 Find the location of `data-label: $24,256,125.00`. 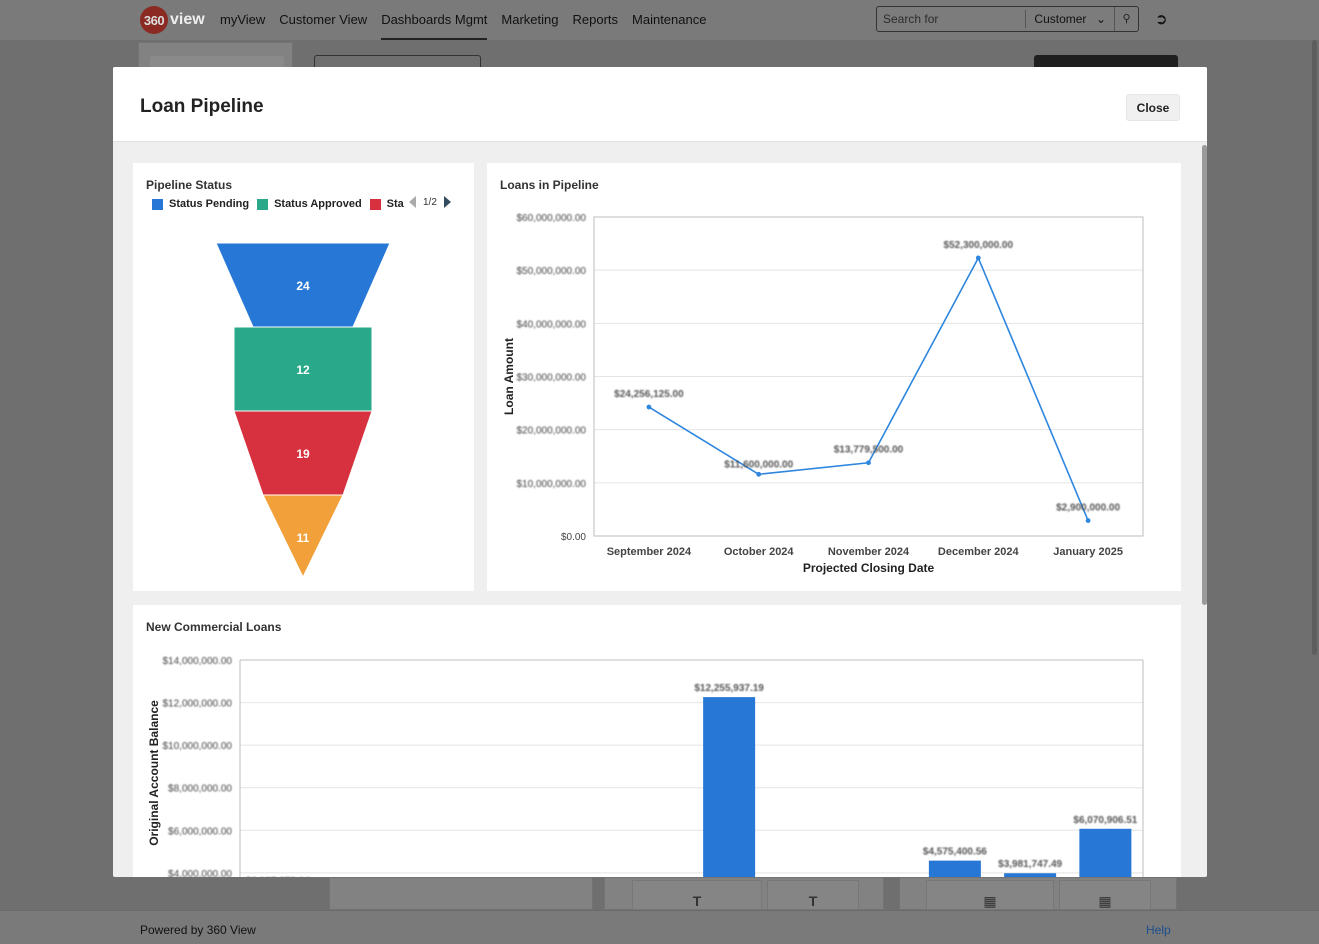

data-label: $24,256,125.00 is located at coordinates (649, 394).